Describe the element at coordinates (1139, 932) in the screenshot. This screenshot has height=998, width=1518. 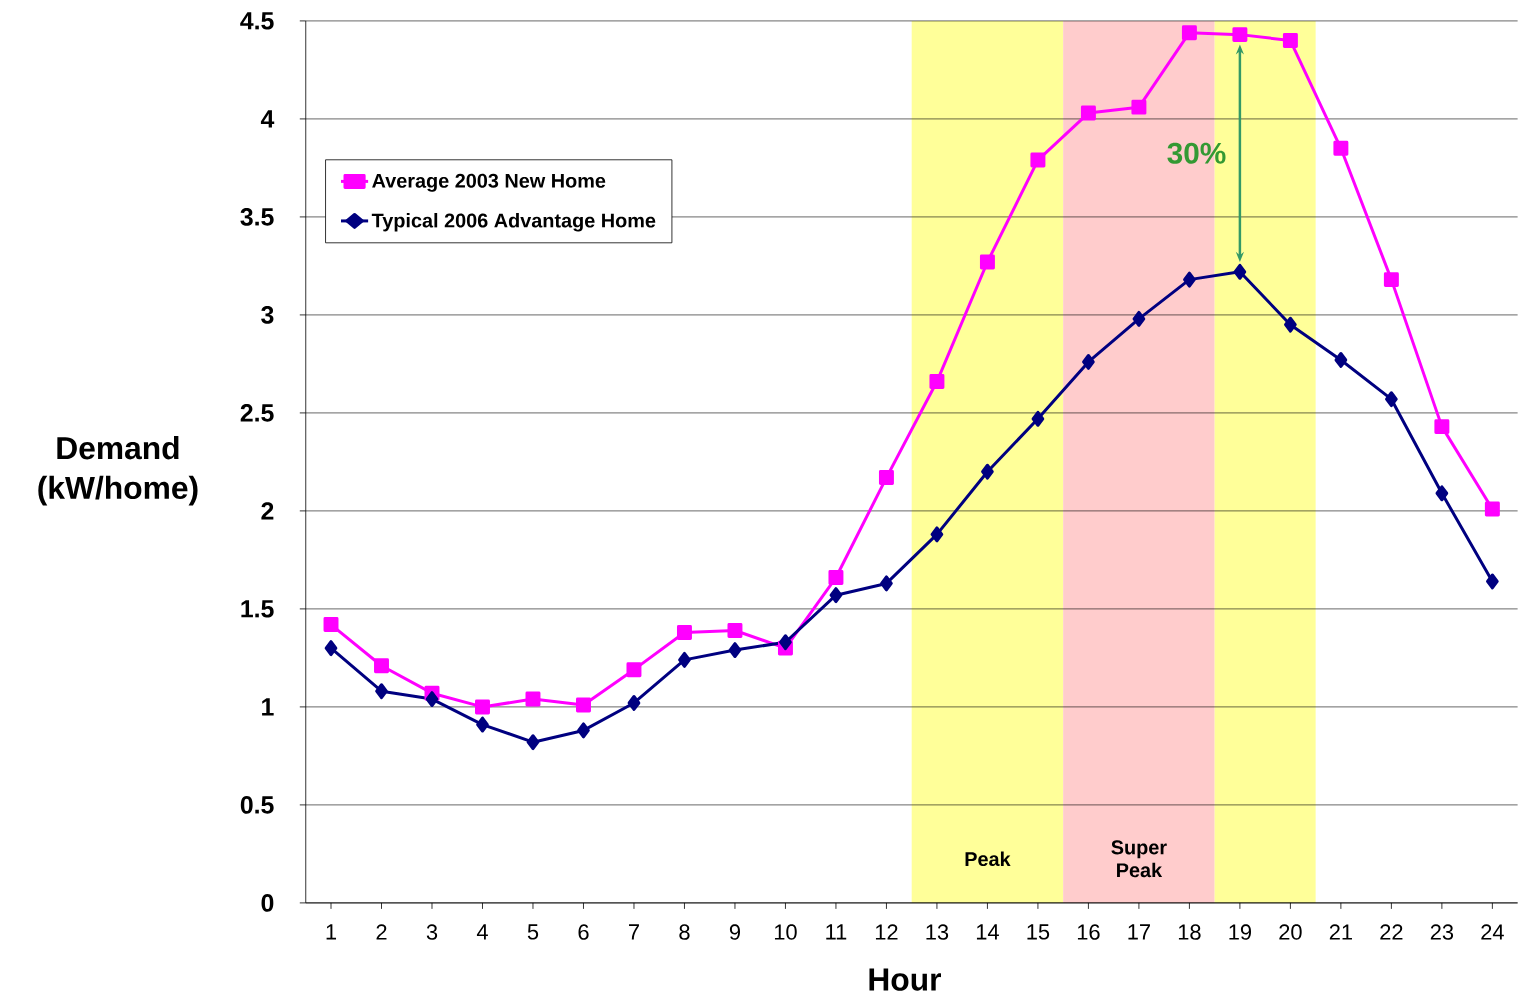
I see `x-tick-label: 17` at that location.